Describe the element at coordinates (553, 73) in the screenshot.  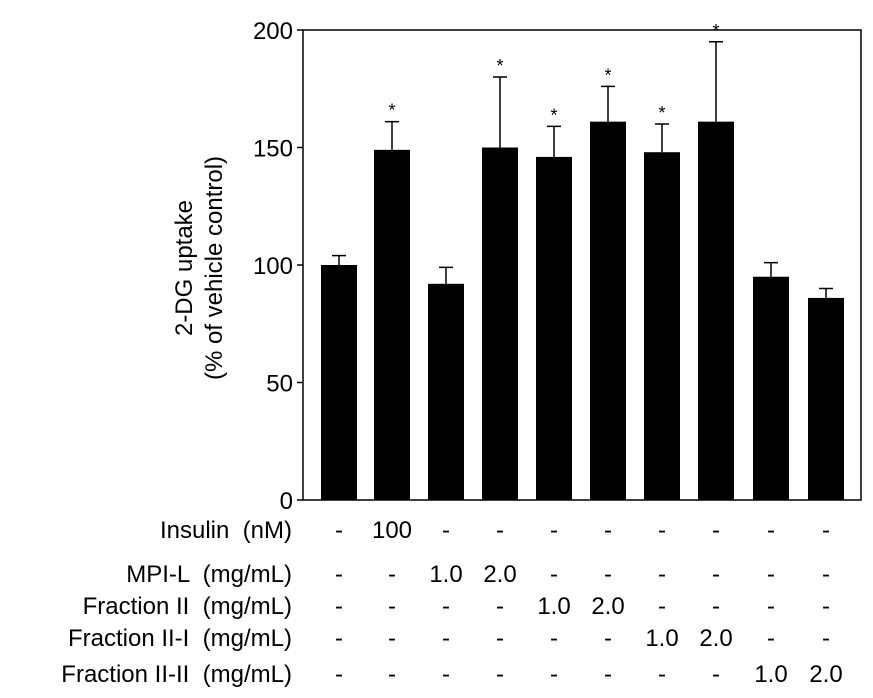
I see `significance-marks-group: ******` at that location.